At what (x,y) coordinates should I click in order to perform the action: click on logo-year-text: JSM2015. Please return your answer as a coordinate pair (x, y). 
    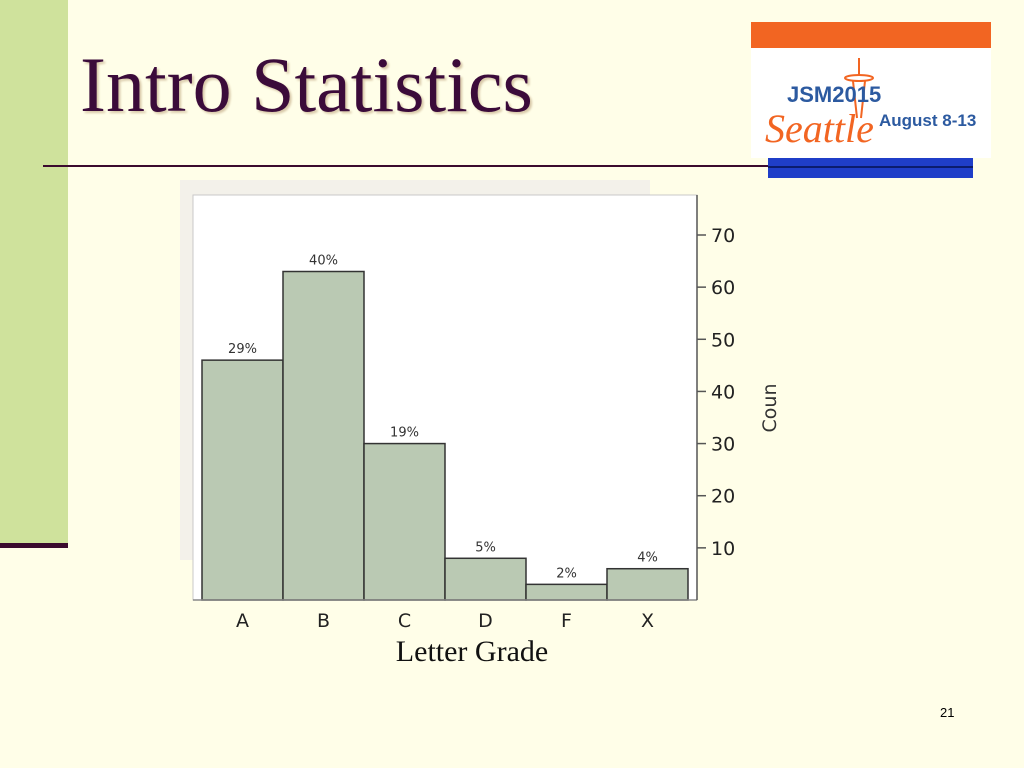
    Looking at the image, I should click on (834, 94).